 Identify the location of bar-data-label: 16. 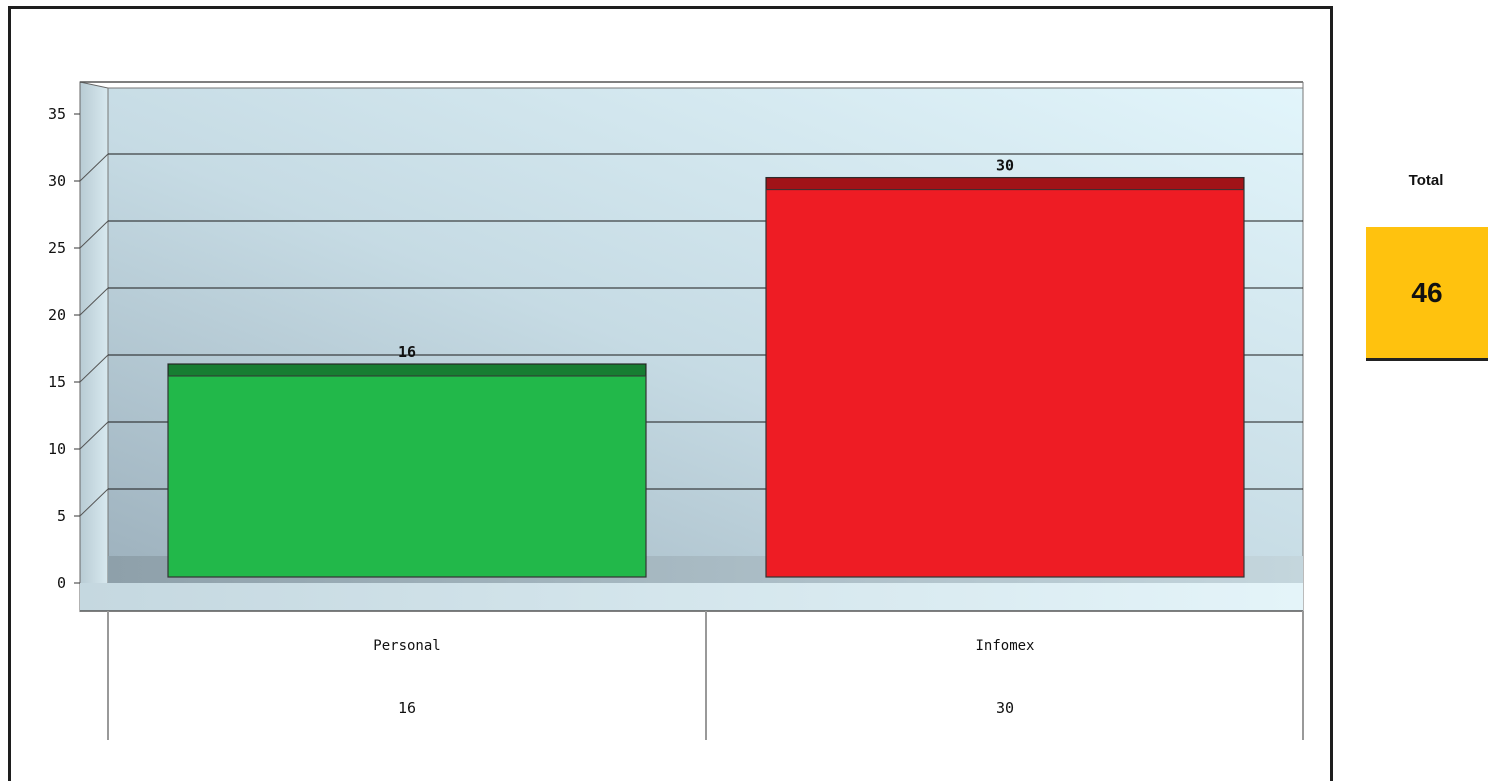
(407, 352).